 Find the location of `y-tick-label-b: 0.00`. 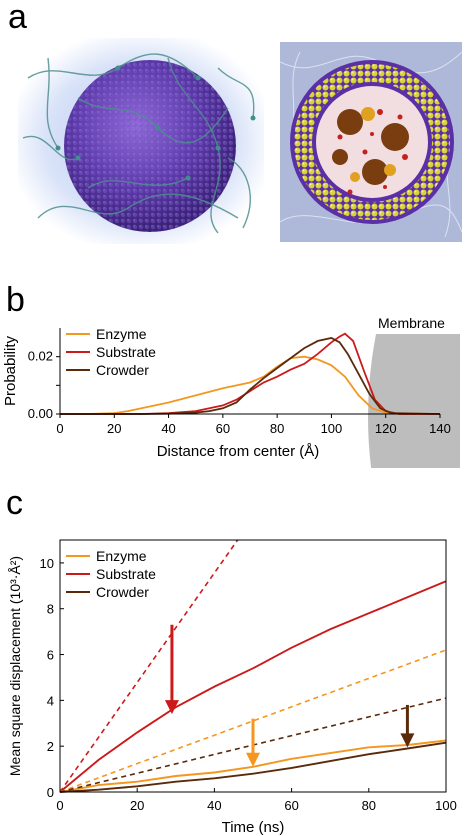

y-tick-label-b: 0.00 is located at coordinates (40, 413).